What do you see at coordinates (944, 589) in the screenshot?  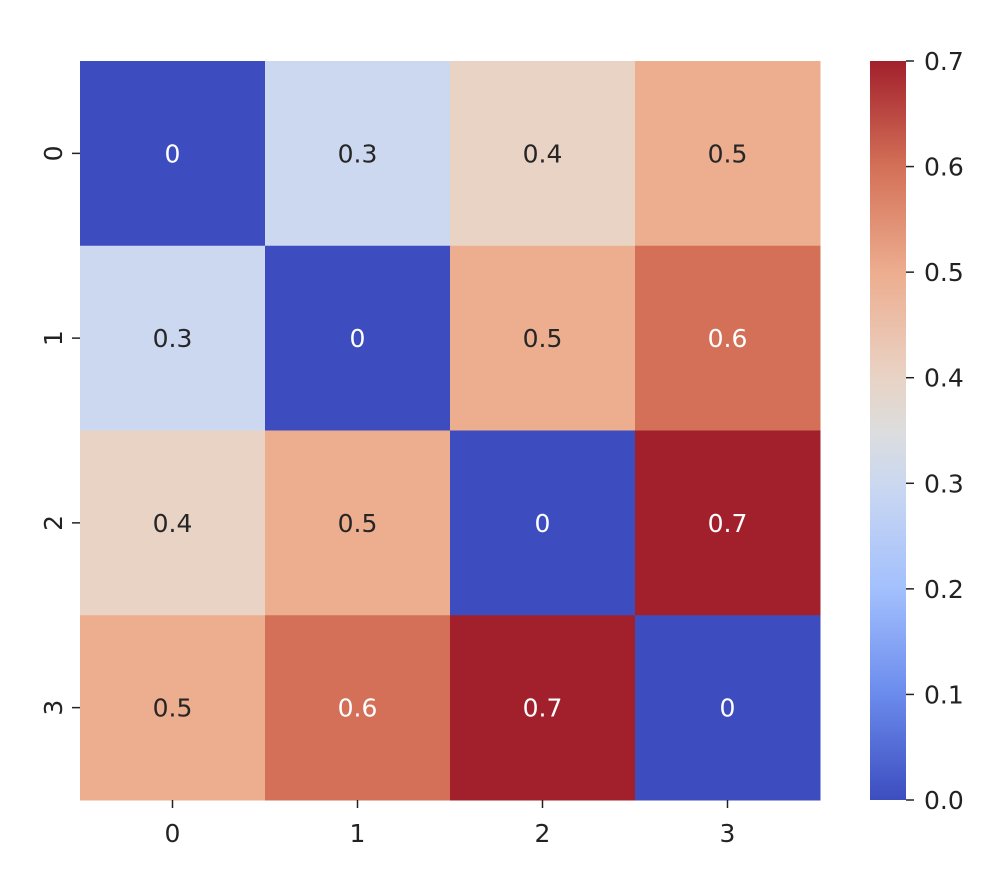 I see `colorbar-tick-label: 0.2` at bounding box center [944, 589].